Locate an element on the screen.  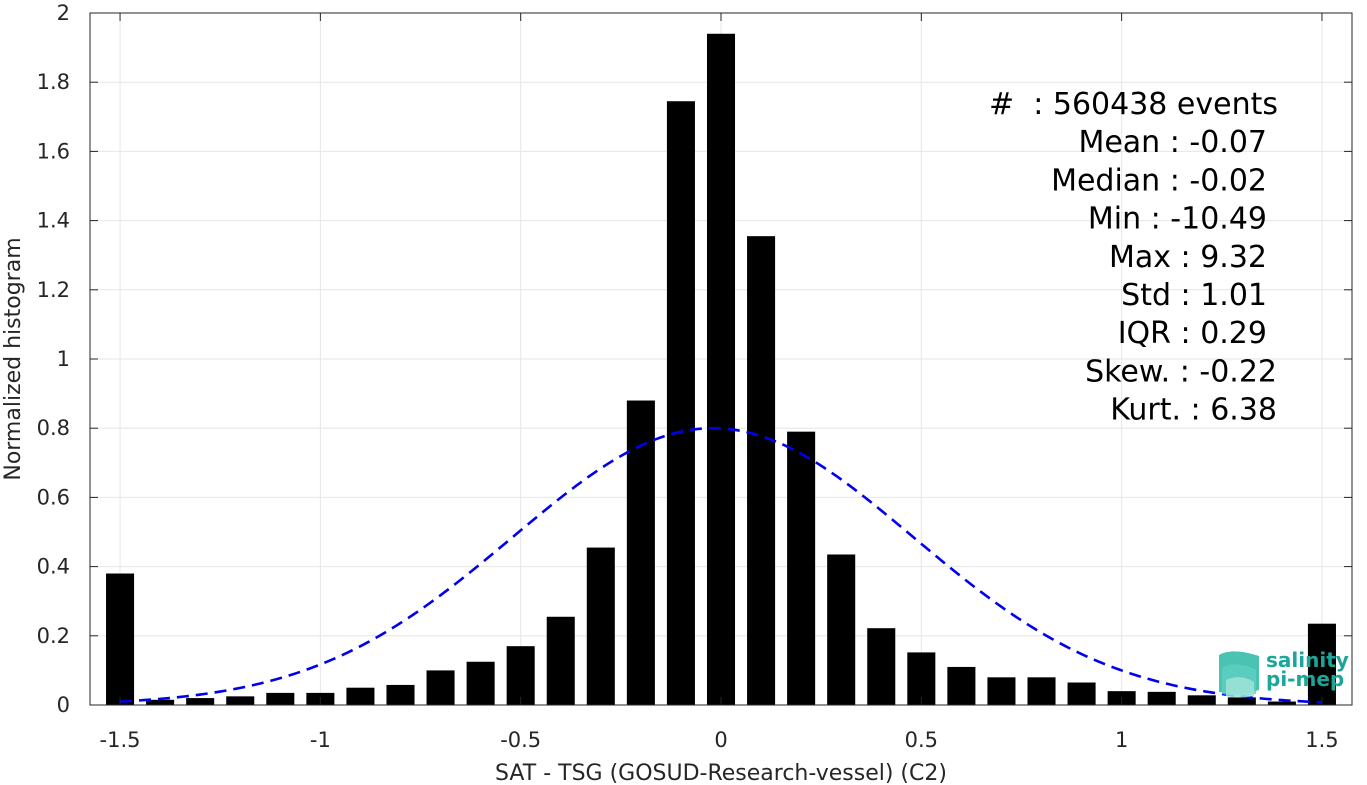
y-tick-label: 1.4 is located at coordinates (53, 221).